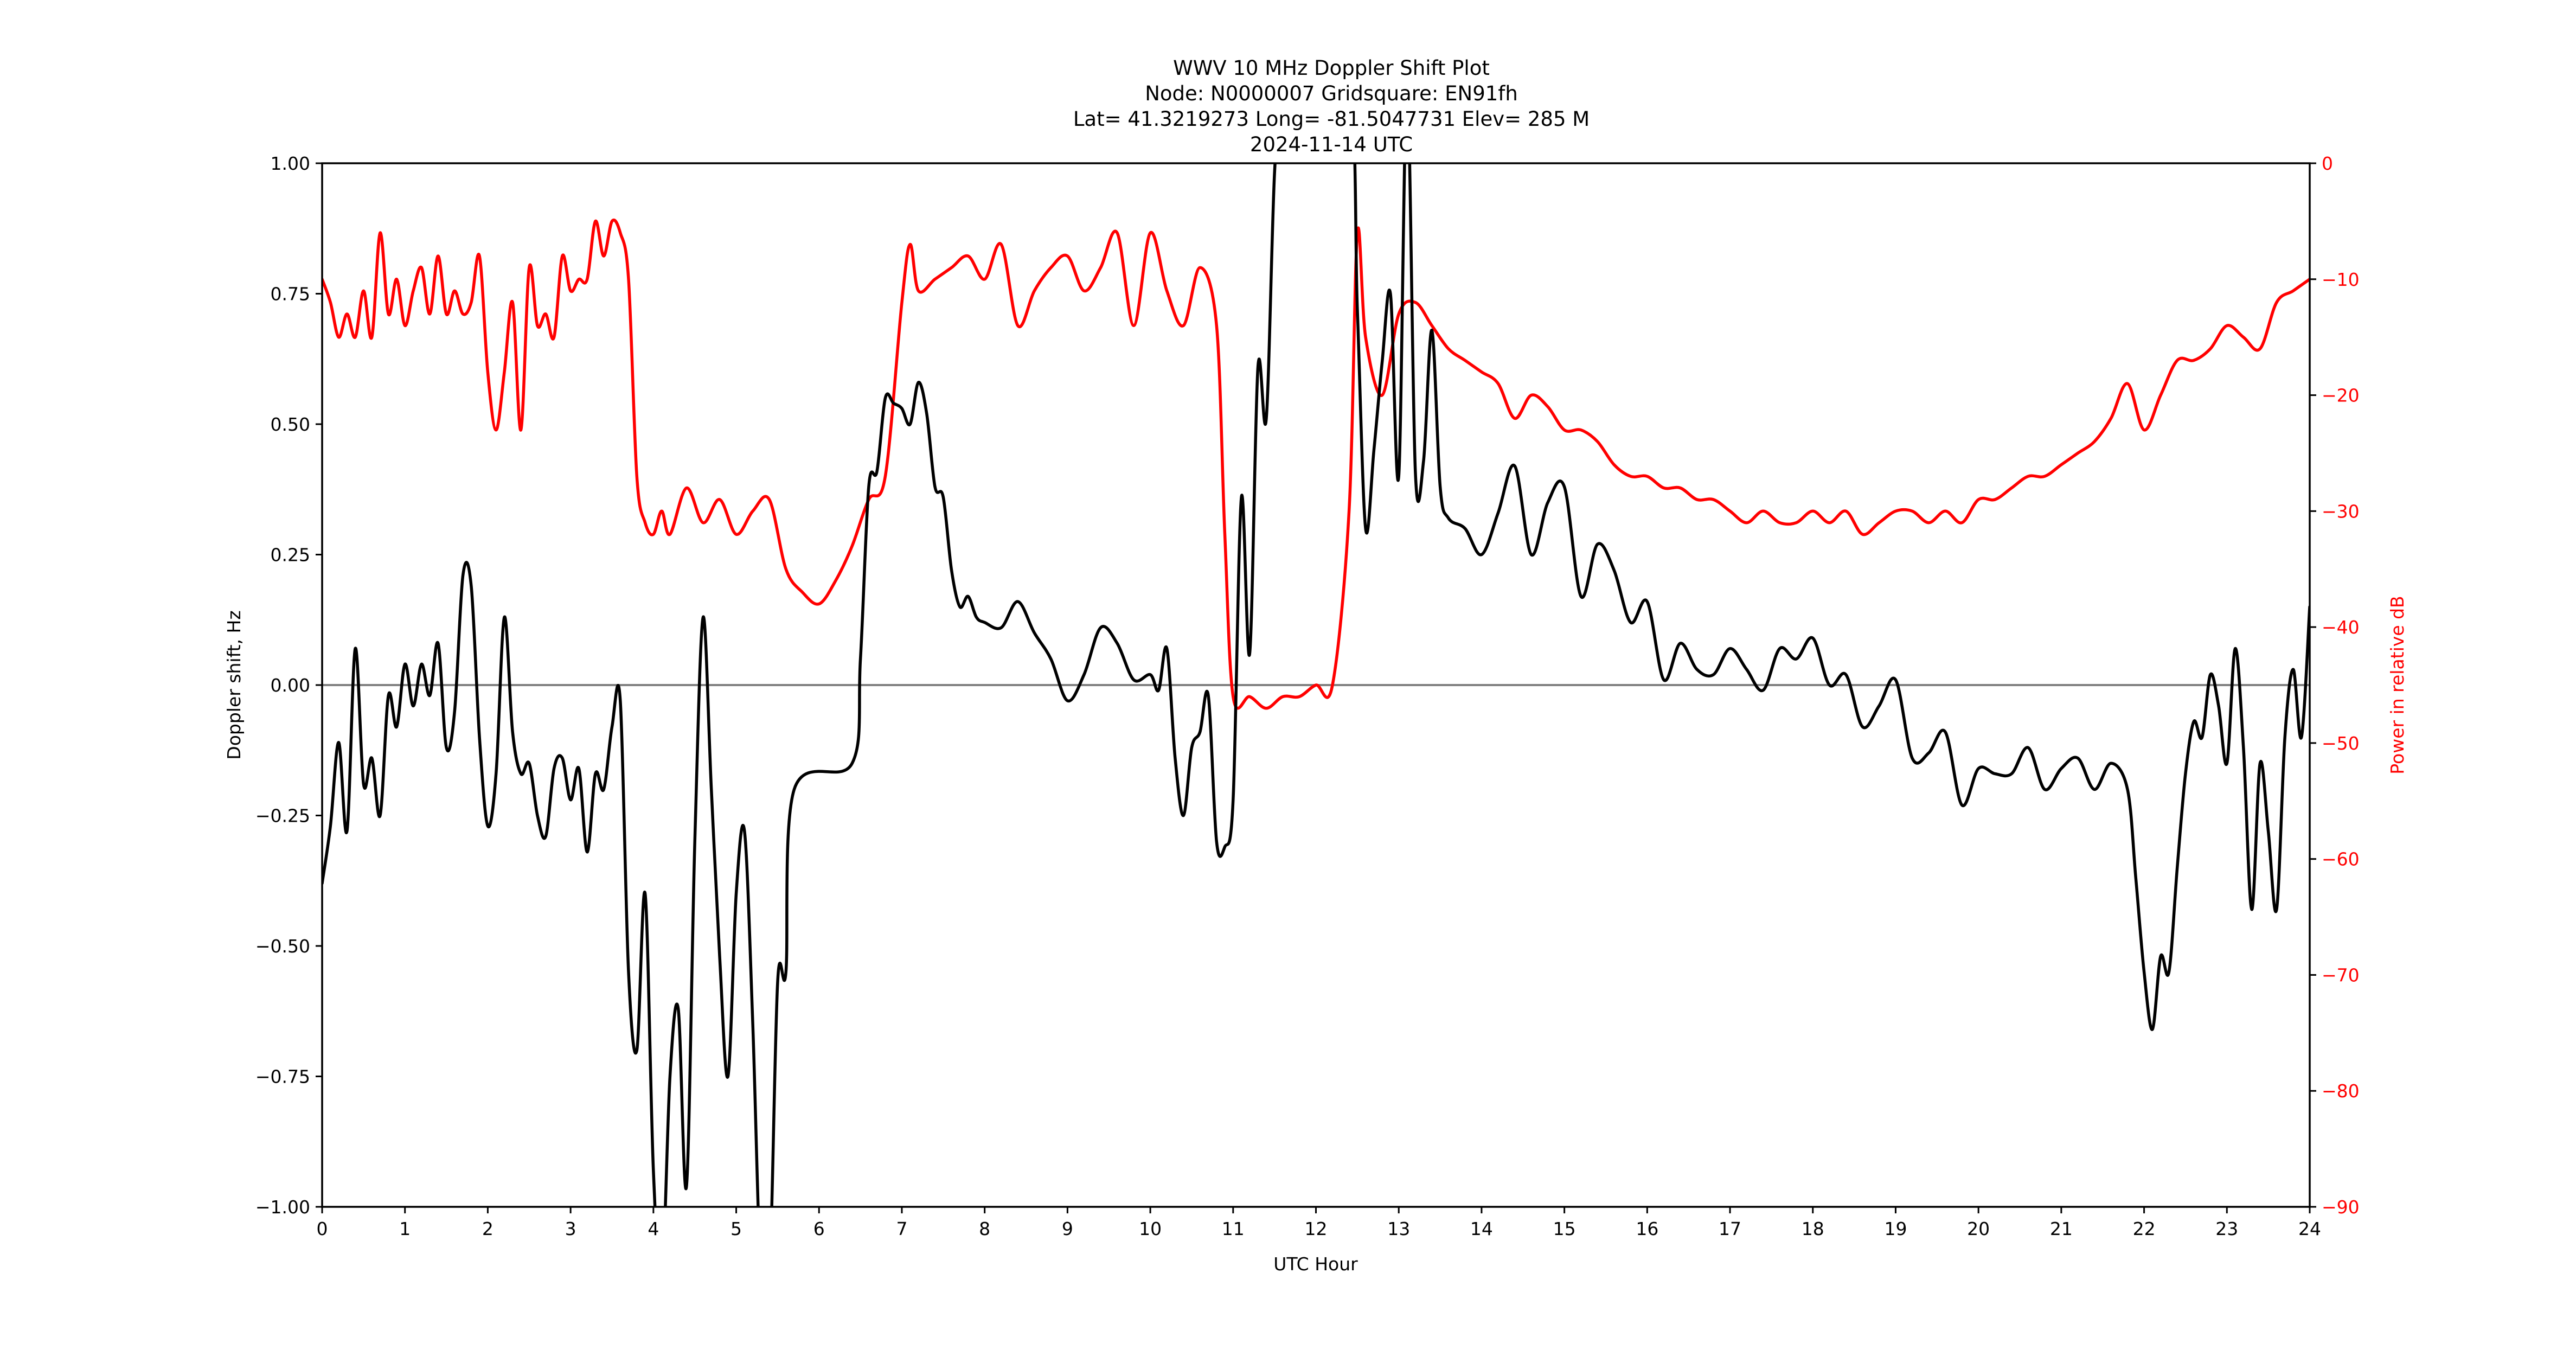  Describe the element at coordinates (1150, 1228) in the screenshot. I see `x-tick-label: 10` at that location.